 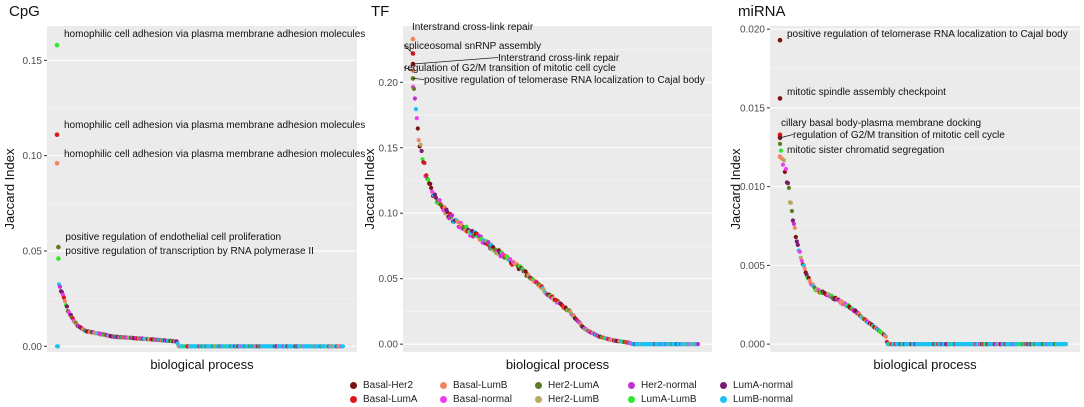 What do you see at coordinates (480, 385) in the screenshot?
I see `legend-label: Basal-LumB` at bounding box center [480, 385].